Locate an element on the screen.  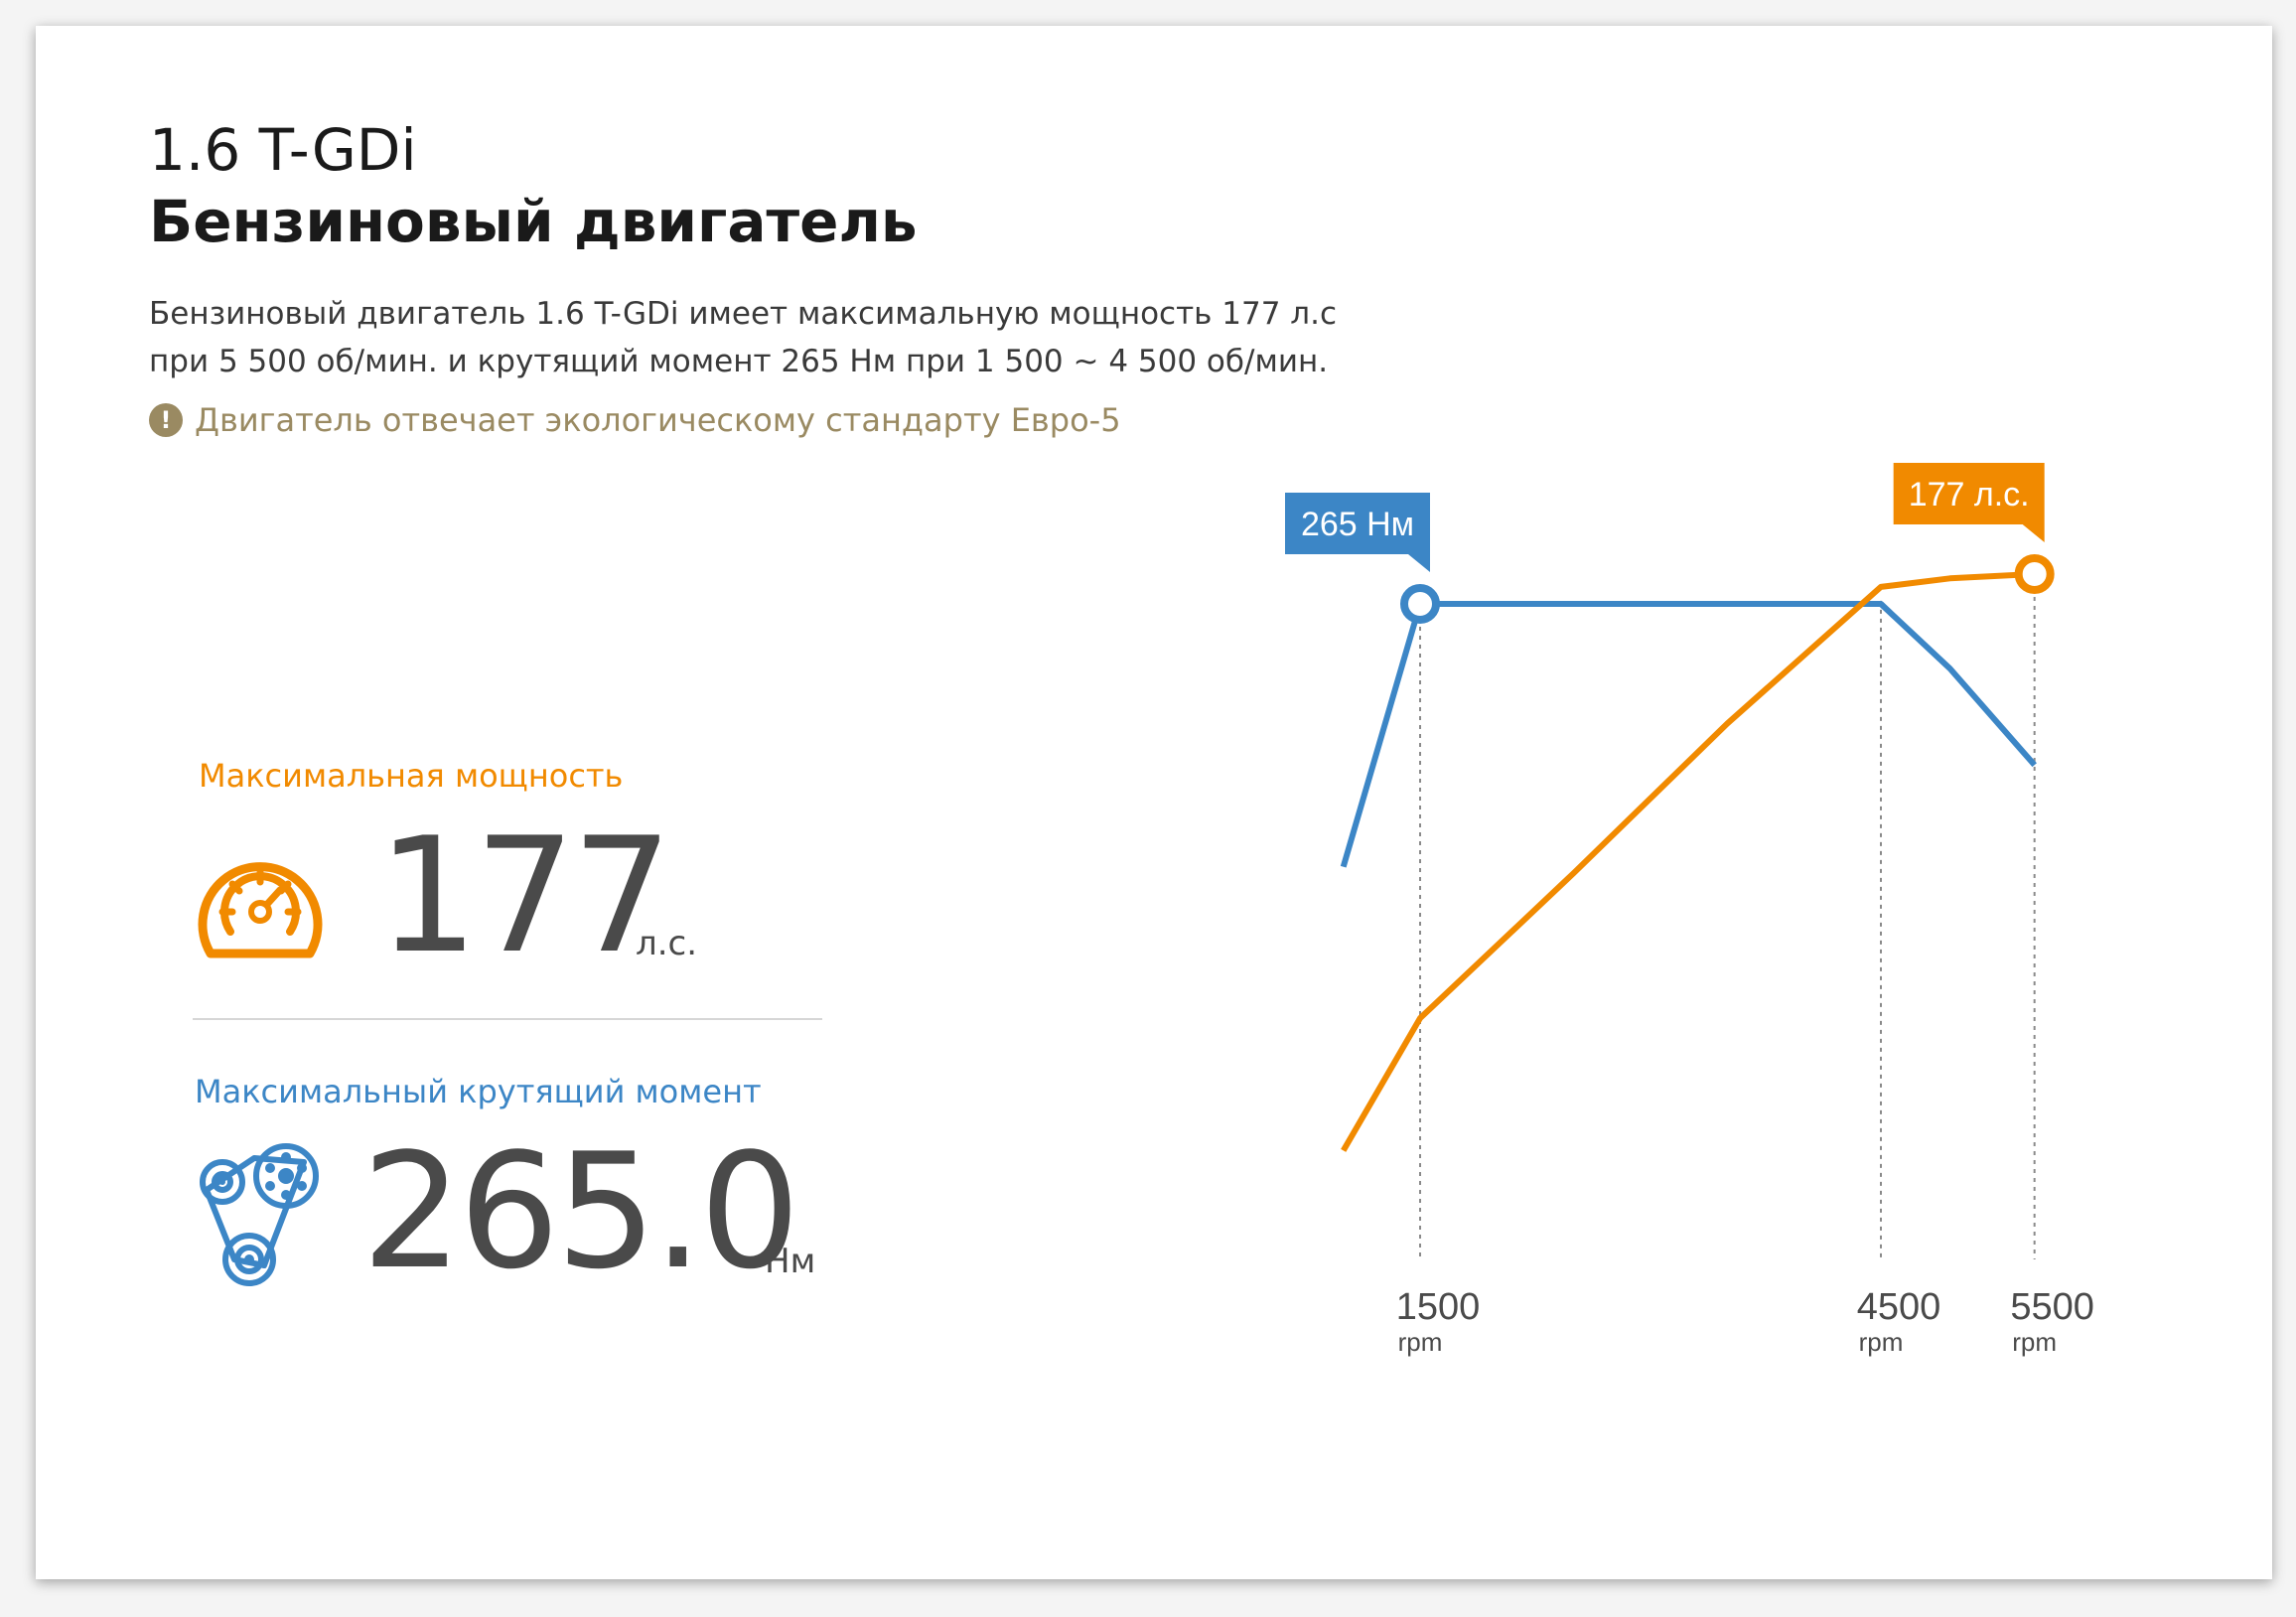
x-tick-label-4500: 4500 is located at coordinates (1899, 1307).